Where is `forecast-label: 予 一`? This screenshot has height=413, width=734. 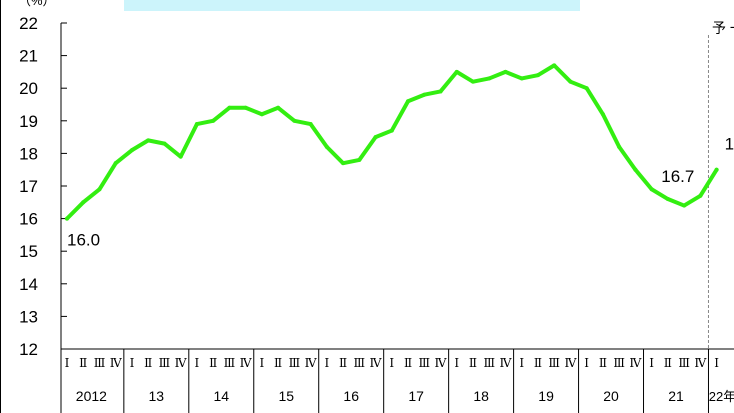 forecast-label: 予 一 is located at coordinates (723, 28).